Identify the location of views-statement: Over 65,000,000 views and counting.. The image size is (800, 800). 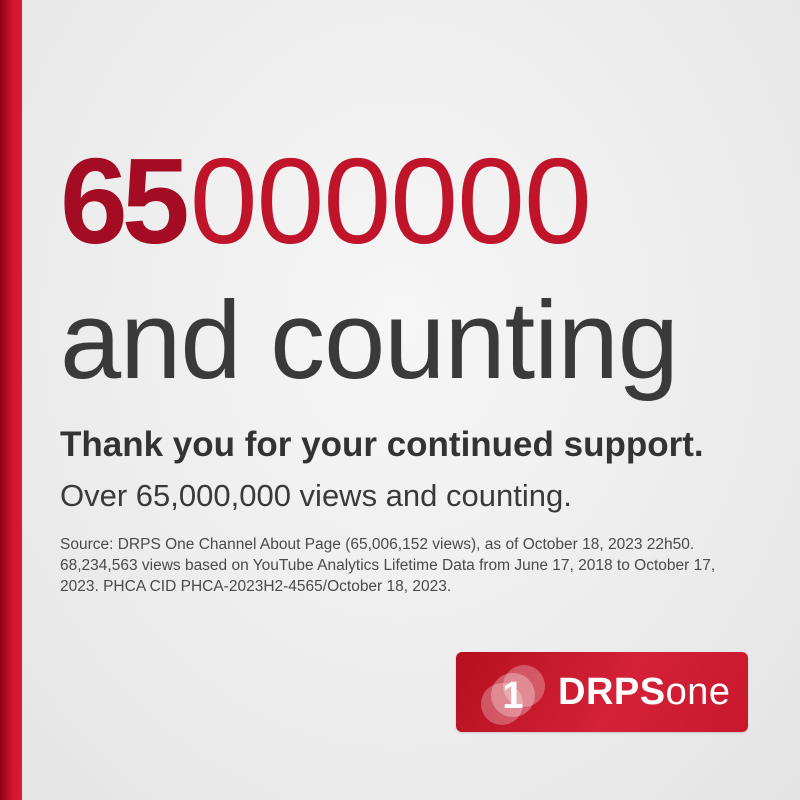
(316, 495).